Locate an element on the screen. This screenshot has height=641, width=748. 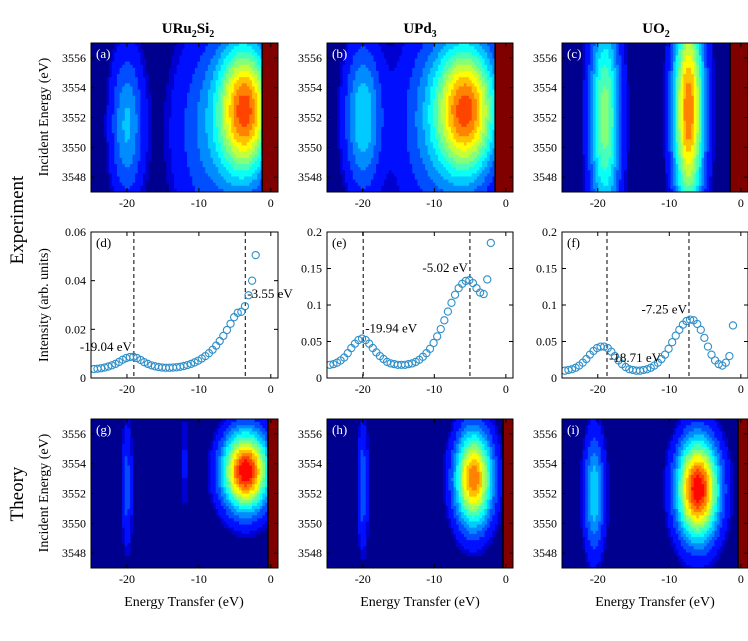
uo2-sub1: 2 is located at coordinates (667, 34).